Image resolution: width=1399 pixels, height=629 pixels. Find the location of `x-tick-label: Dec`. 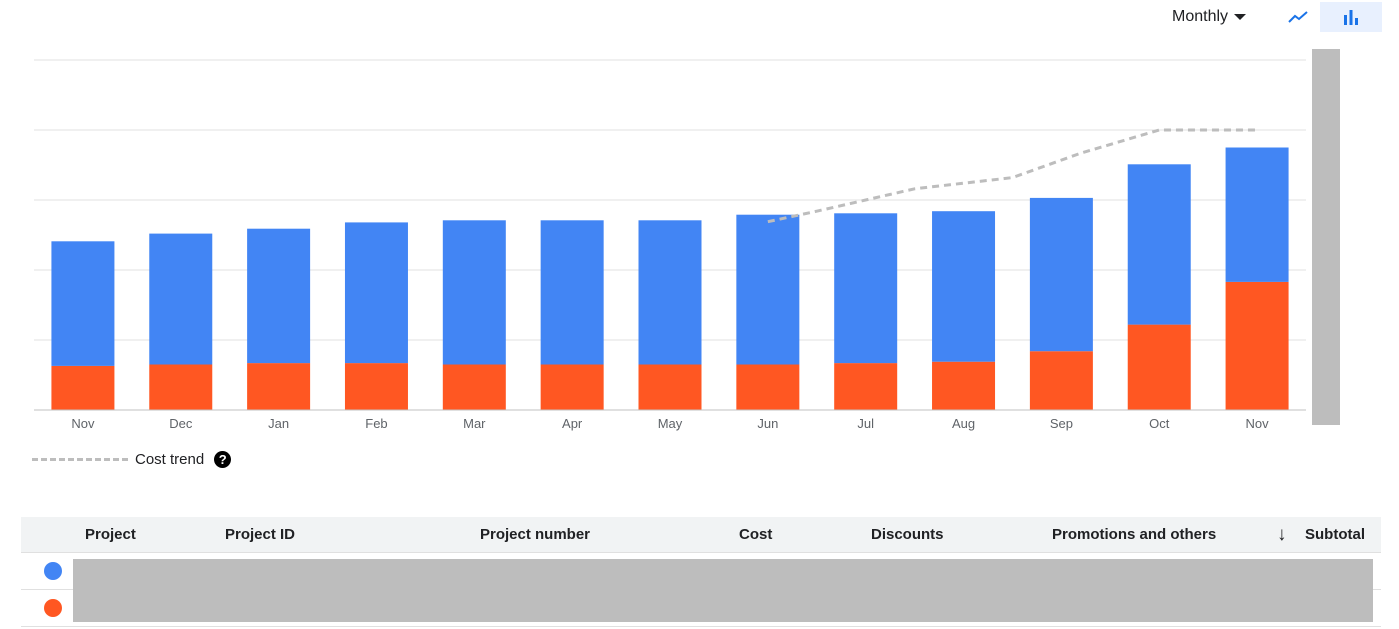

x-tick-label: Dec is located at coordinates (181, 423).